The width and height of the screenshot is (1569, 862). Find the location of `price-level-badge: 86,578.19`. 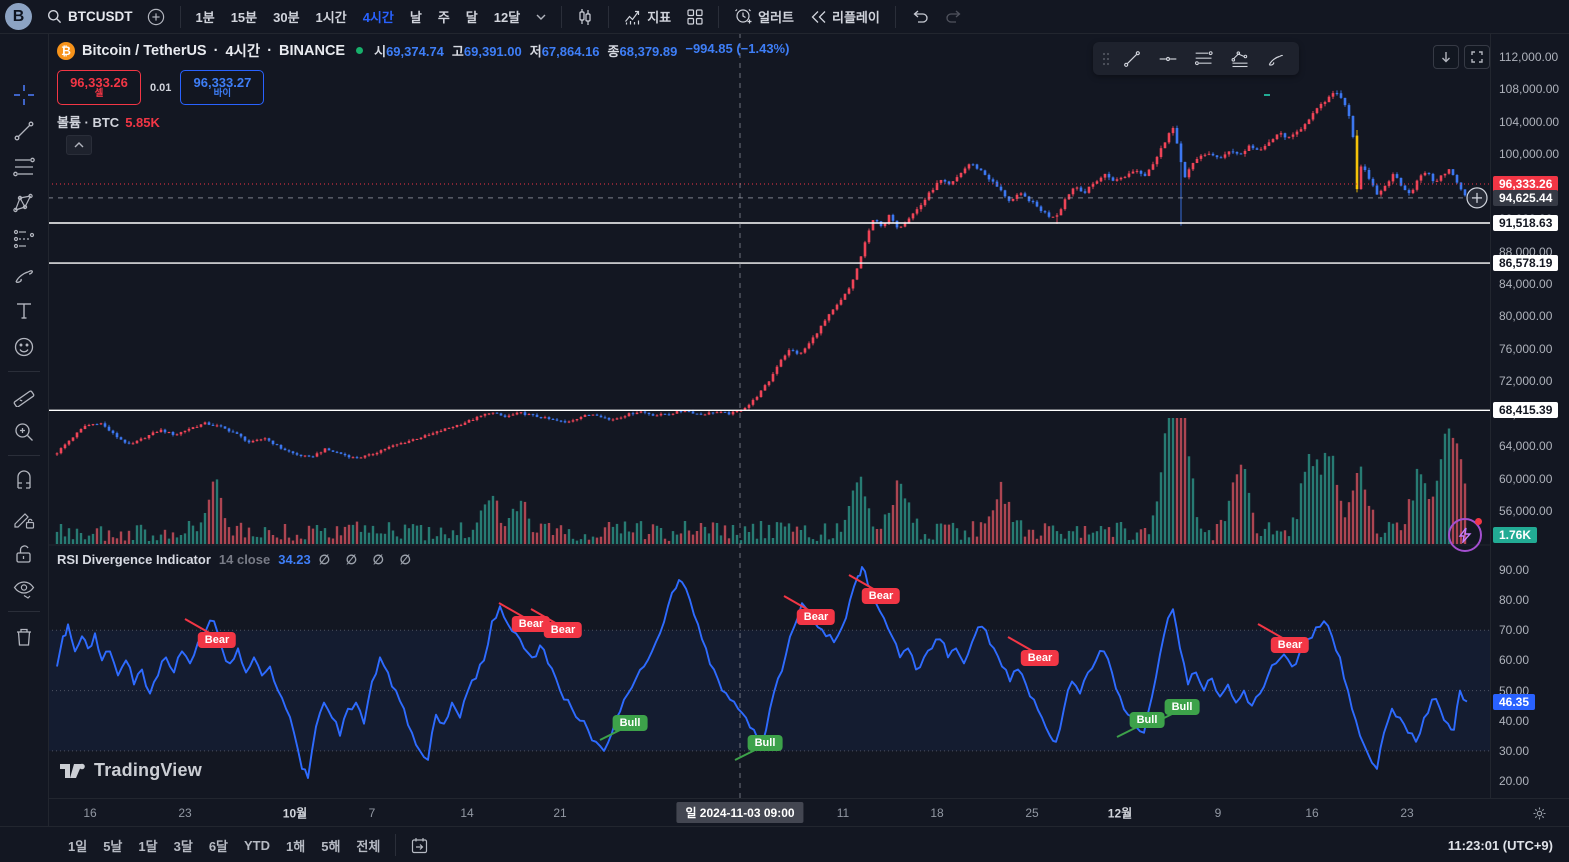

price-level-badge: 86,578.19 is located at coordinates (1526, 263).